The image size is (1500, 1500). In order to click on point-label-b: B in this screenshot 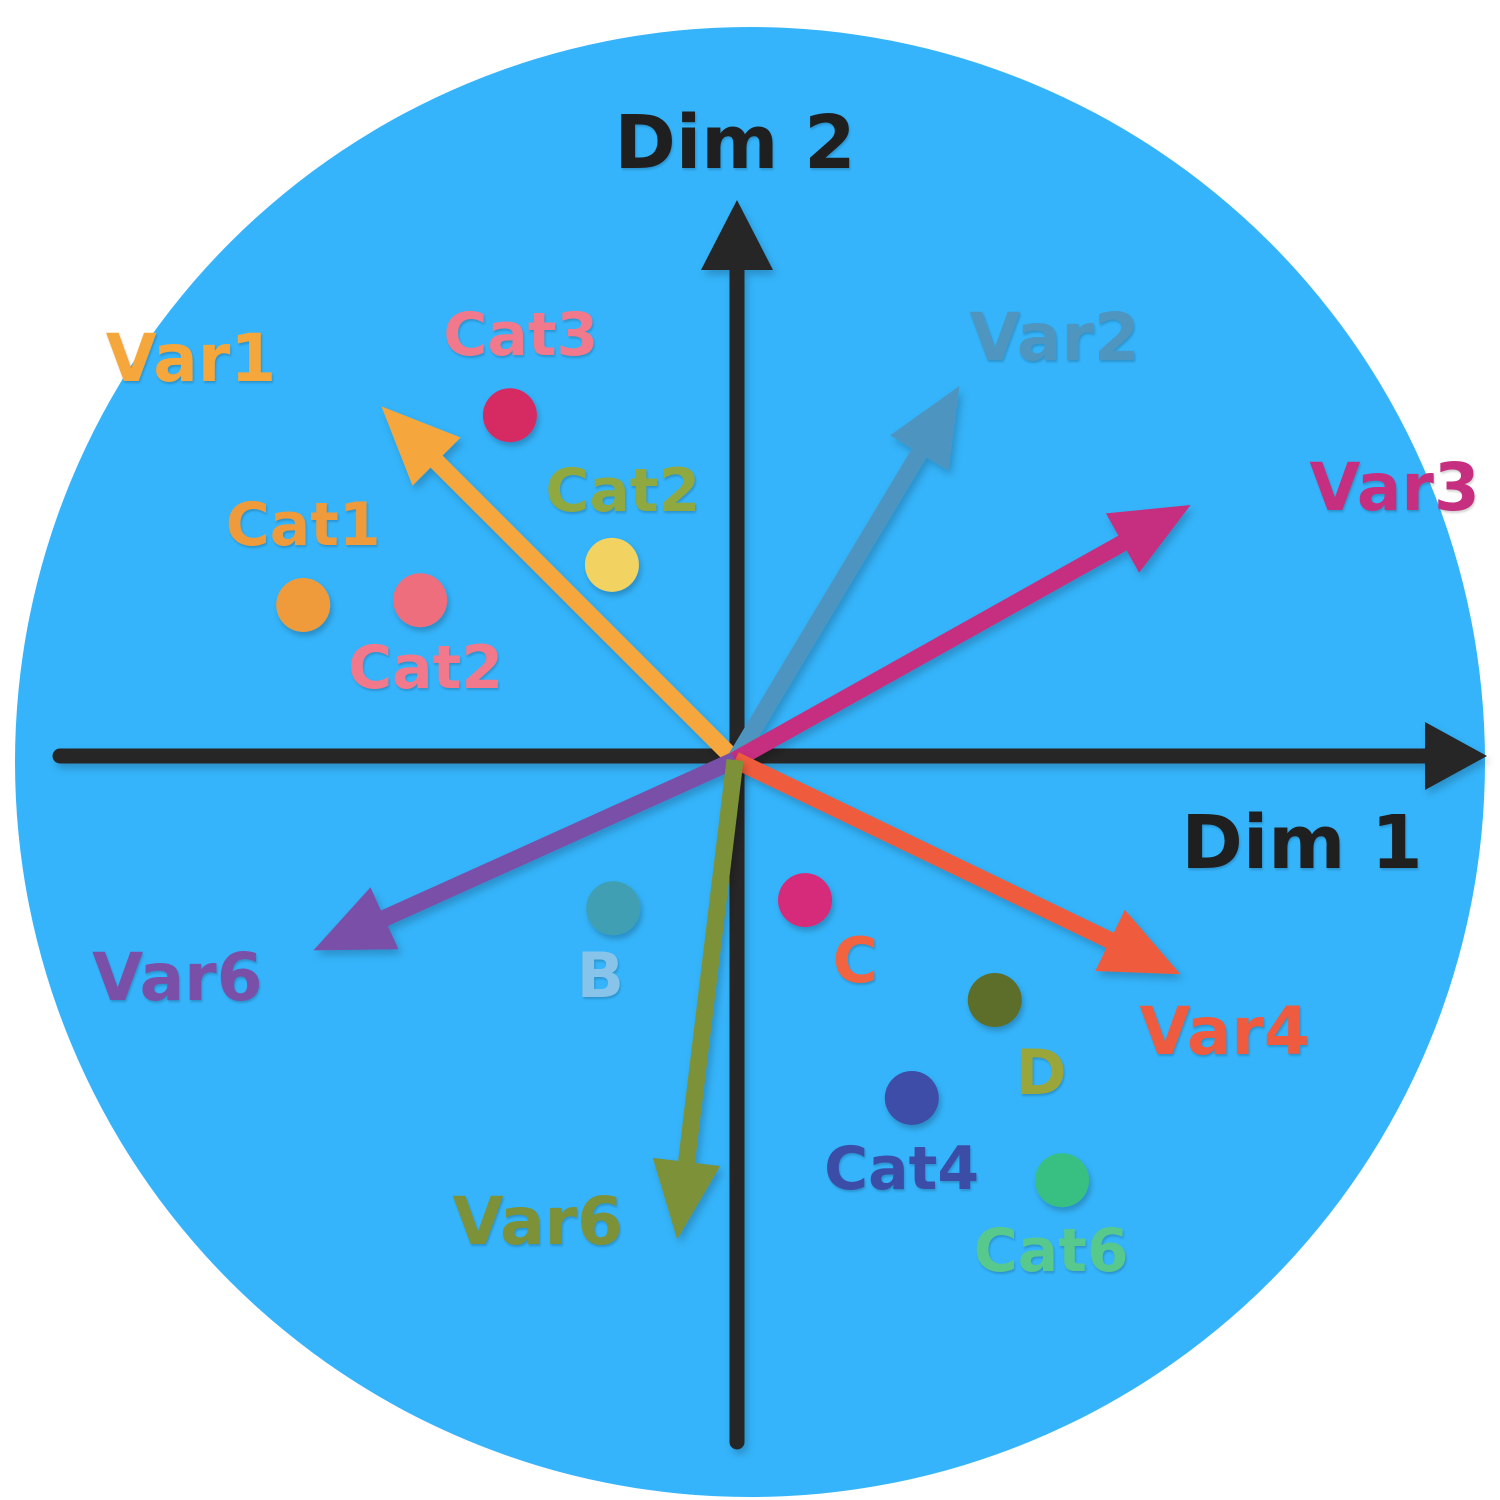, I will do `click(600, 976)`.